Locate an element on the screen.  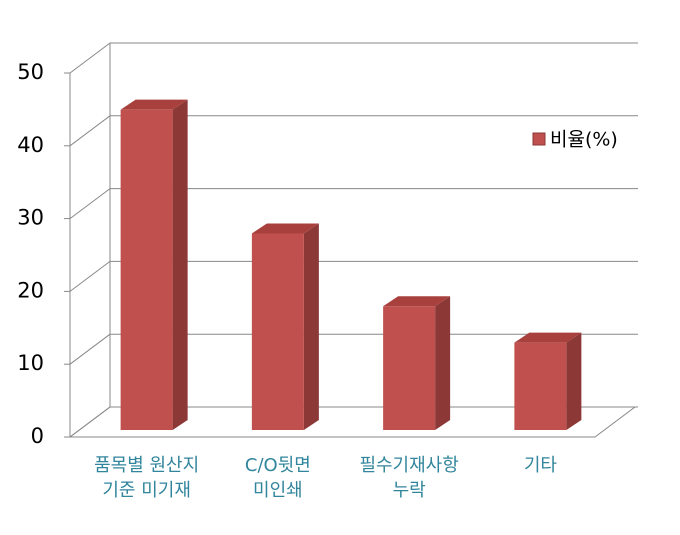
x-tick-line: 미인쇄 is located at coordinates (278, 490).